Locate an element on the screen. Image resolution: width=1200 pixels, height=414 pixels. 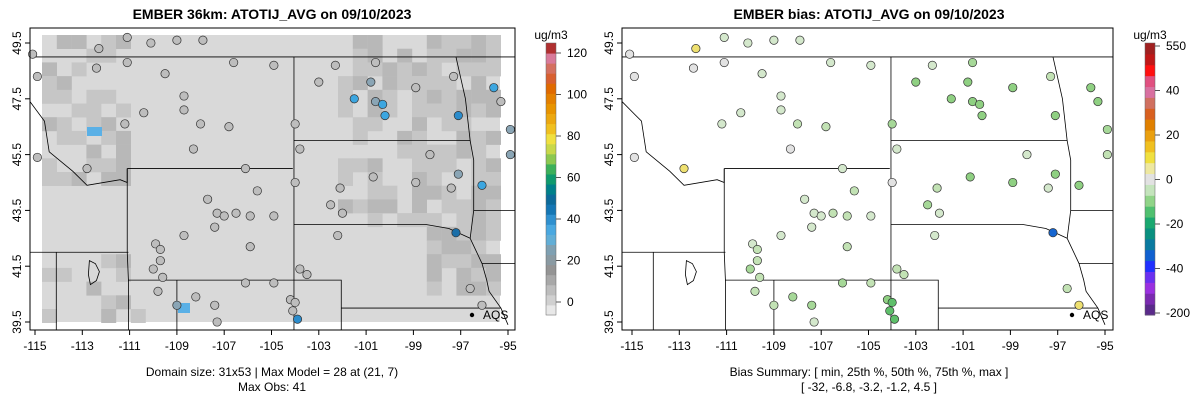
x-tick-label: -111 is located at coordinates (129, 346).